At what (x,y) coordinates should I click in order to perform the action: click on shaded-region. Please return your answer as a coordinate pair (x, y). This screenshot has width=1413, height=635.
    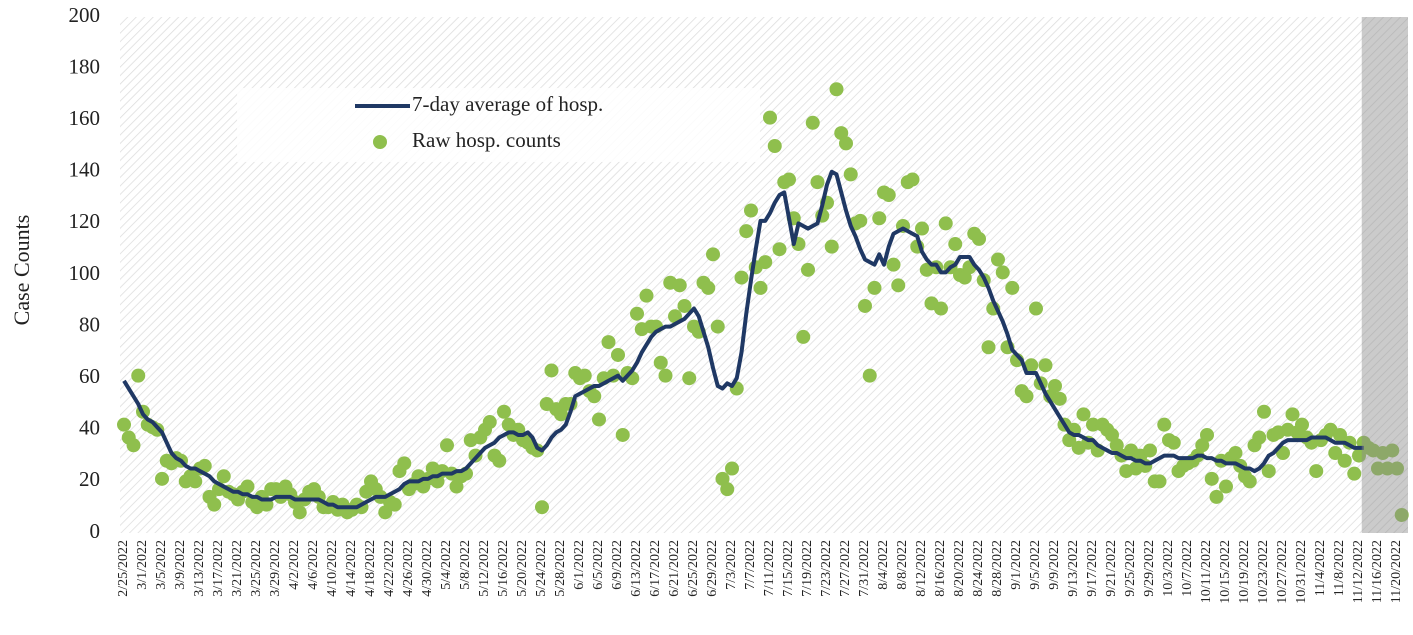
    Looking at the image, I should click on (1384, 275).